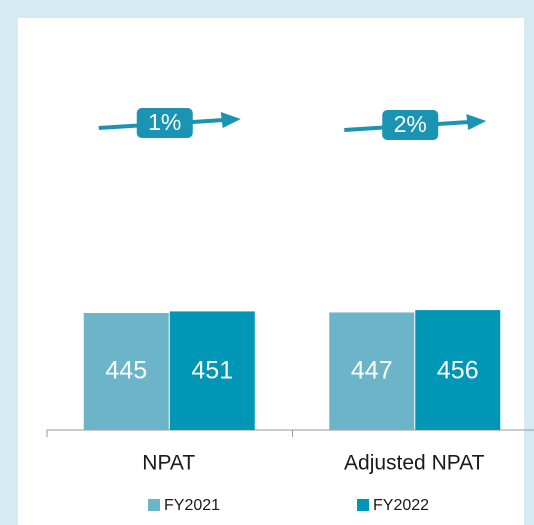 This screenshot has width=534, height=525. I want to click on value-label: 447, so click(372, 371).